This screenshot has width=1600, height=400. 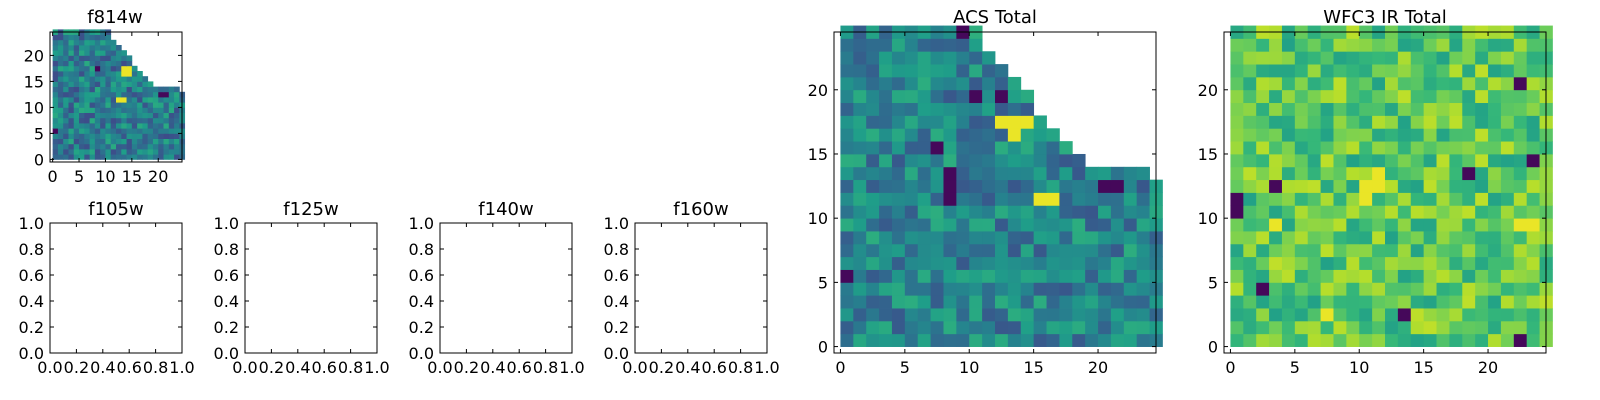 I want to click on panel-title: WFC3 IR Total, so click(x=1384, y=17).